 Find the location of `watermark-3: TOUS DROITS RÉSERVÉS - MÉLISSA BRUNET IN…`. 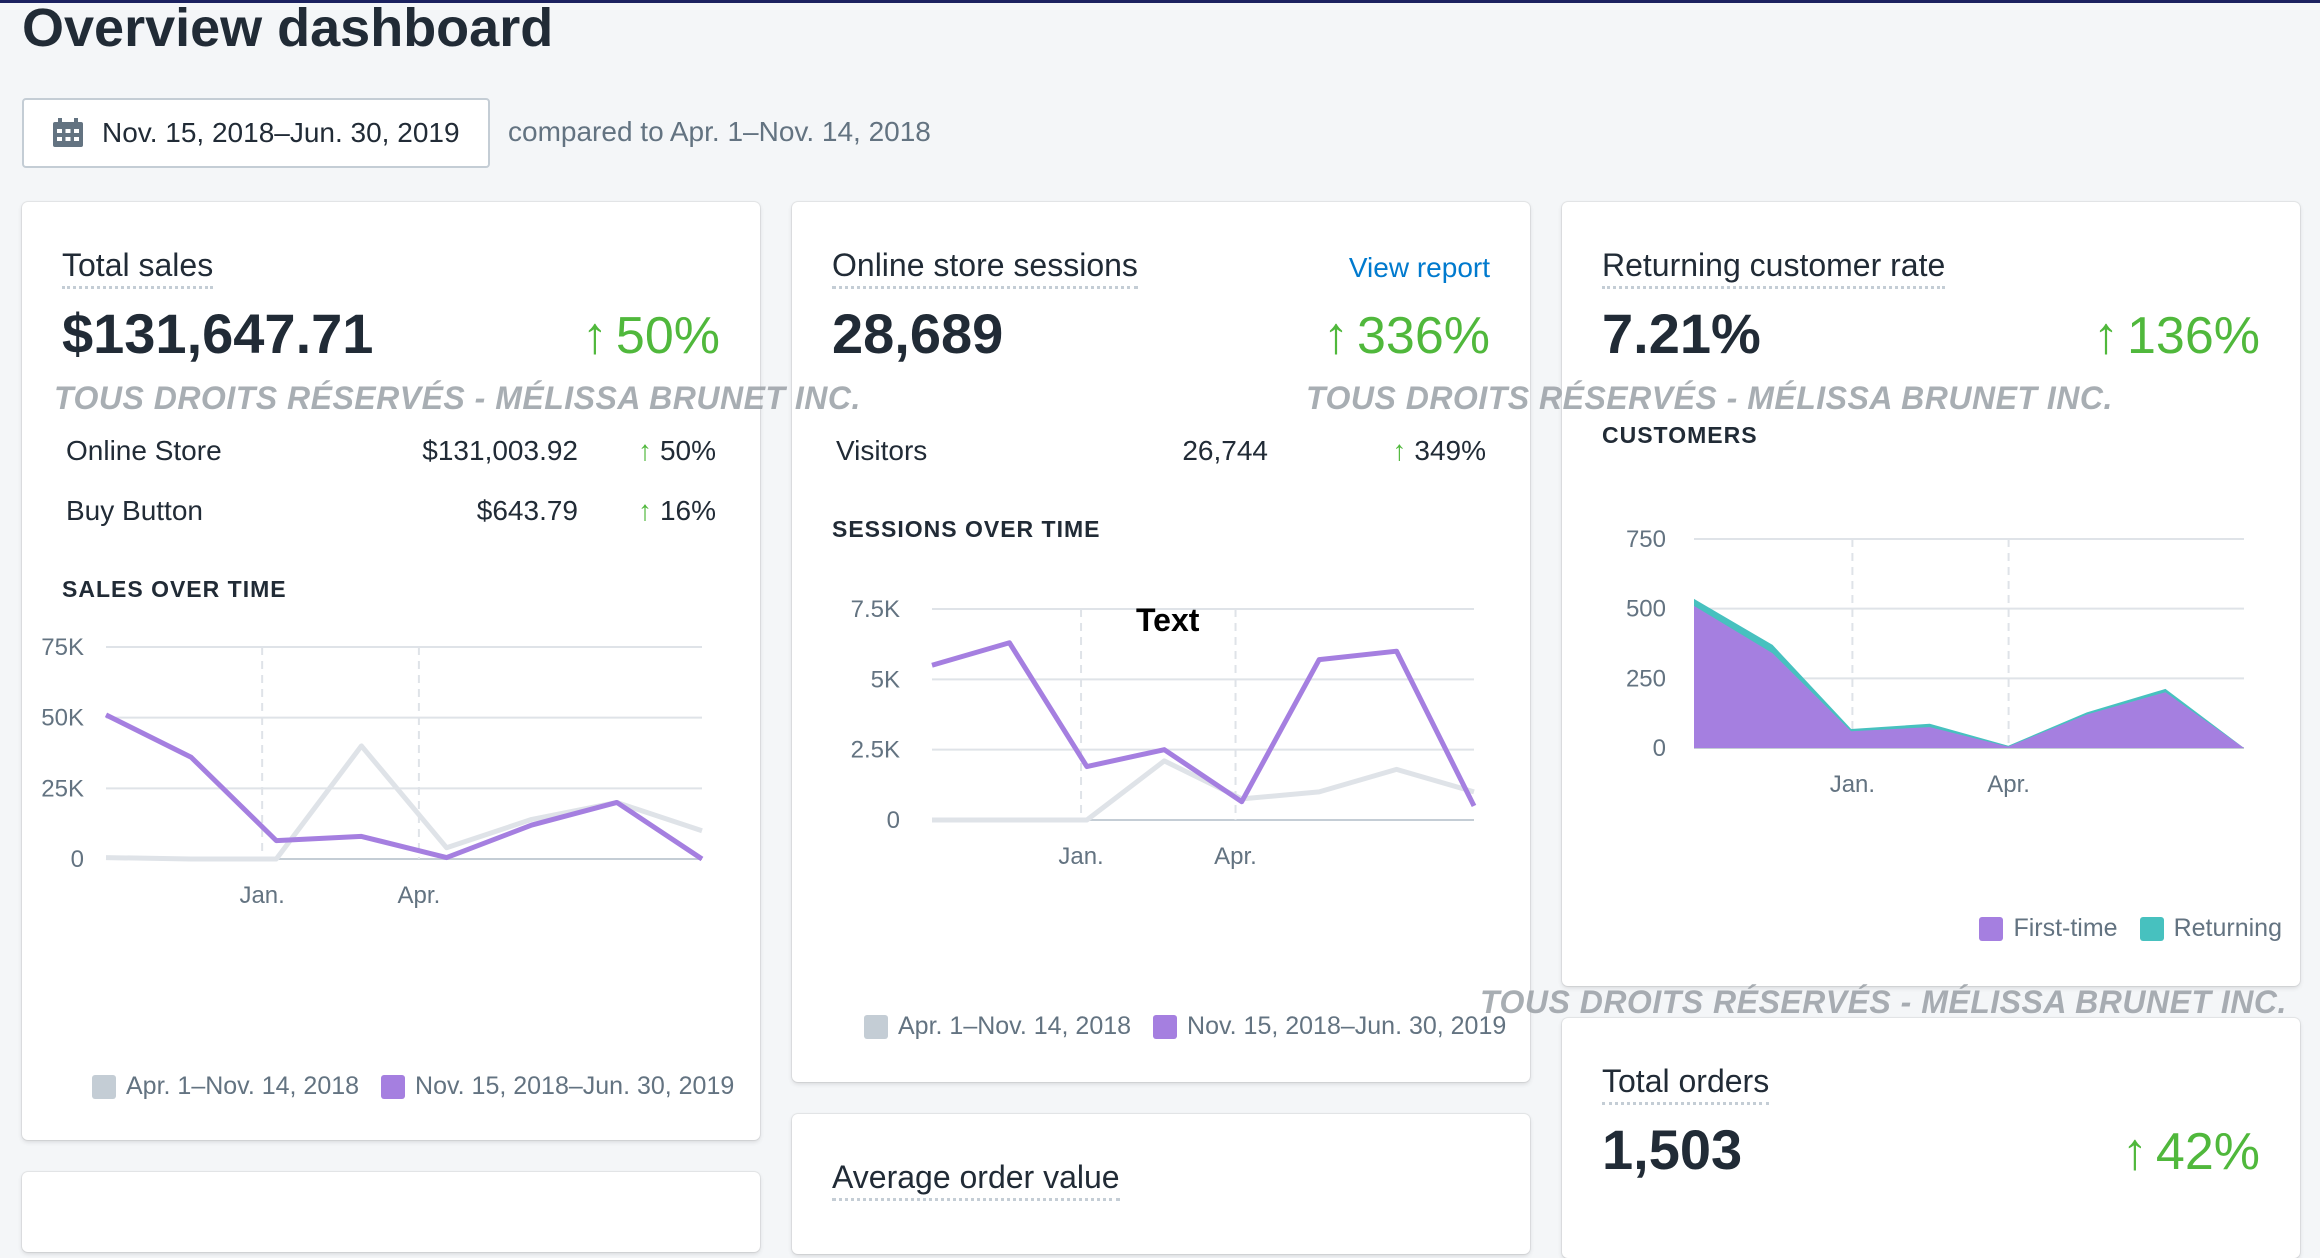

watermark-3: TOUS DROITS RÉSERVÉS - MÉLISSA BRUNET IN… is located at coordinates (1883, 1002).